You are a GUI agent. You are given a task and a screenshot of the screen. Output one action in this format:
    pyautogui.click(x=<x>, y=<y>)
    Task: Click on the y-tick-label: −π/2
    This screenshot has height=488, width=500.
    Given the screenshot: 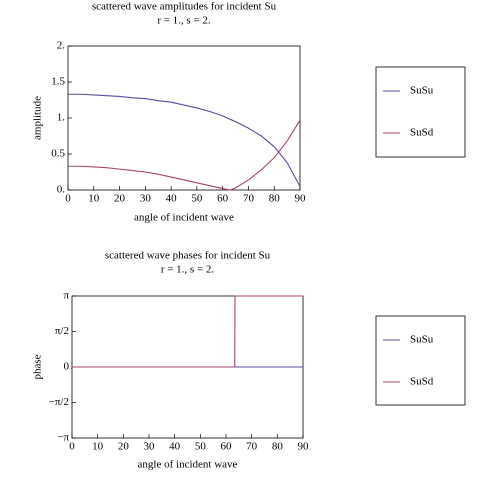 What is the action you would take?
    pyautogui.click(x=59, y=402)
    